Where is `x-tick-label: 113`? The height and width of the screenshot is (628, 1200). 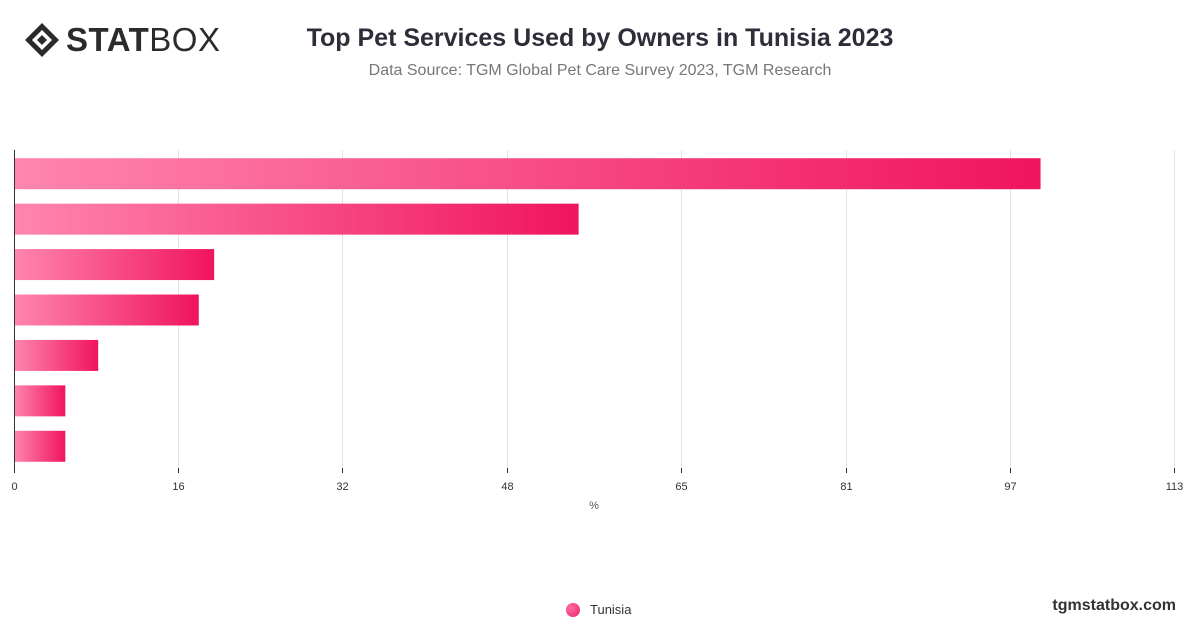
x-tick-label: 113 is located at coordinates (1175, 487).